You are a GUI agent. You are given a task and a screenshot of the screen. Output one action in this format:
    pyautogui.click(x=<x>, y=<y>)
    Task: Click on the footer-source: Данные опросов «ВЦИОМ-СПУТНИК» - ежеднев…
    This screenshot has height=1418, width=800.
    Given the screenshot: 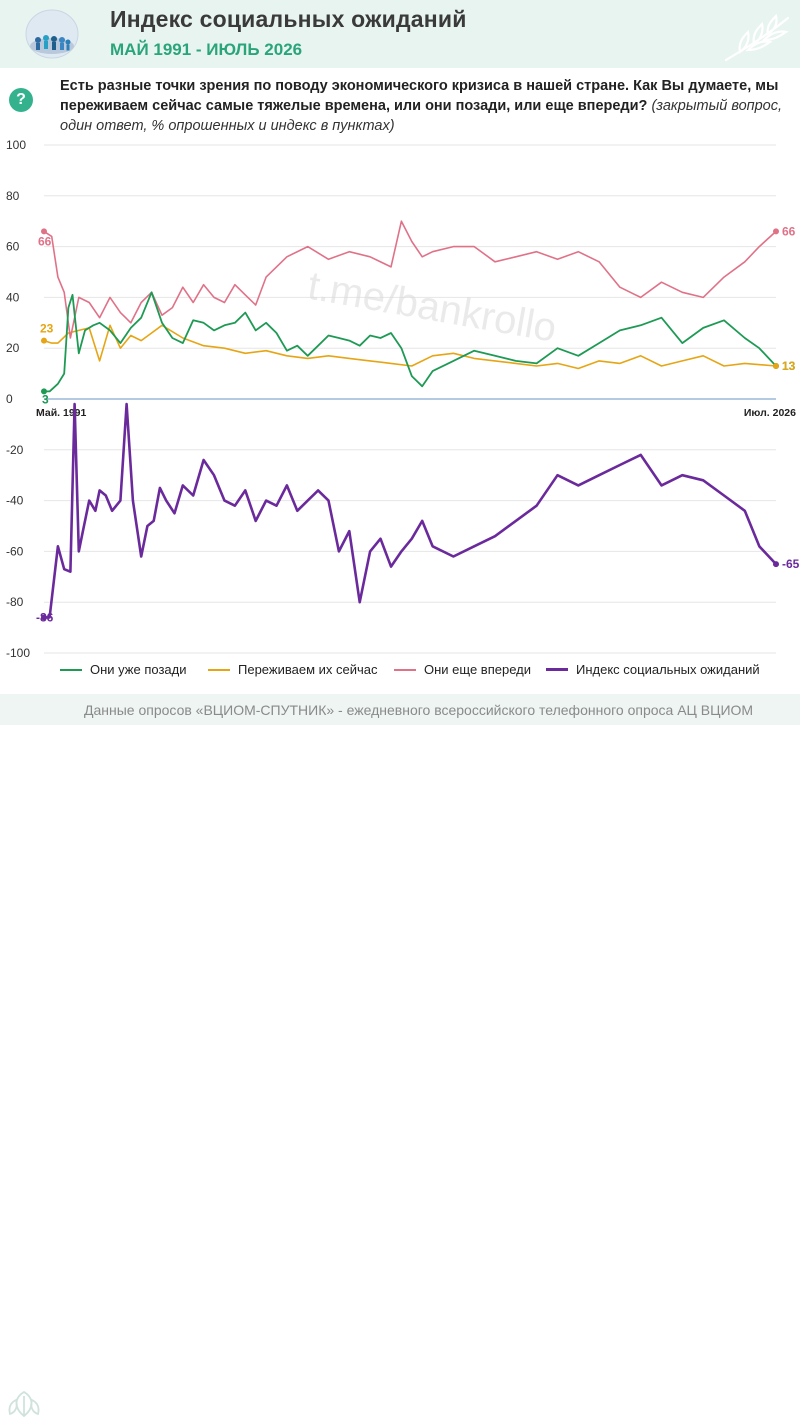 What is the action you would take?
    pyautogui.click(x=419, y=710)
    